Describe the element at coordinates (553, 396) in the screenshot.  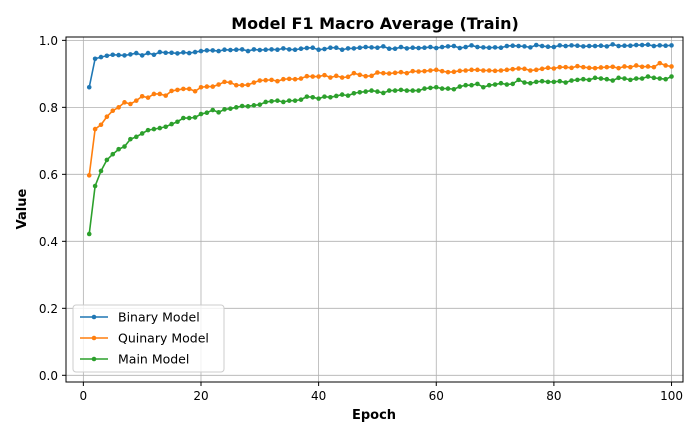
I see `x-tick-label: 80` at that location.